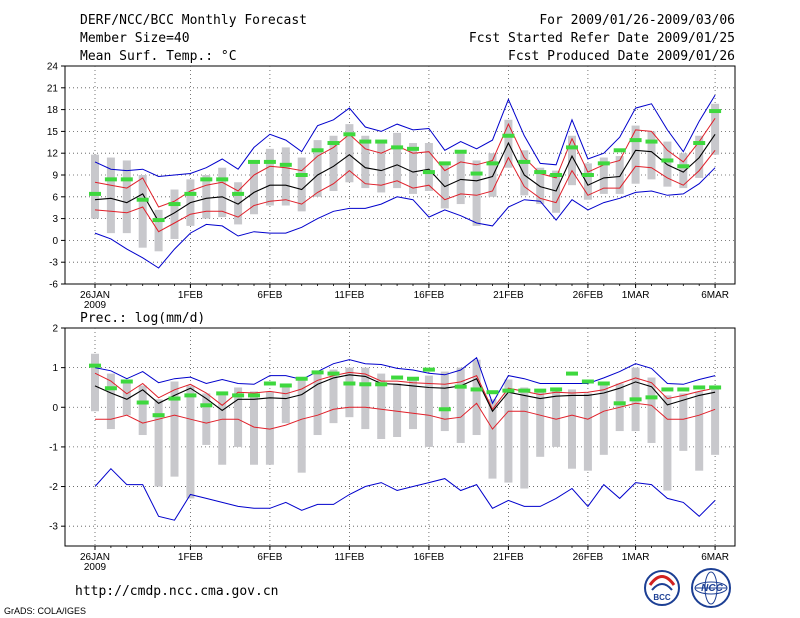 The height and width of the screenshot is (618, 800). Describe the element at coordinates (95, 305) in the screenshot. I see `year-label-top: 2009` at that location.